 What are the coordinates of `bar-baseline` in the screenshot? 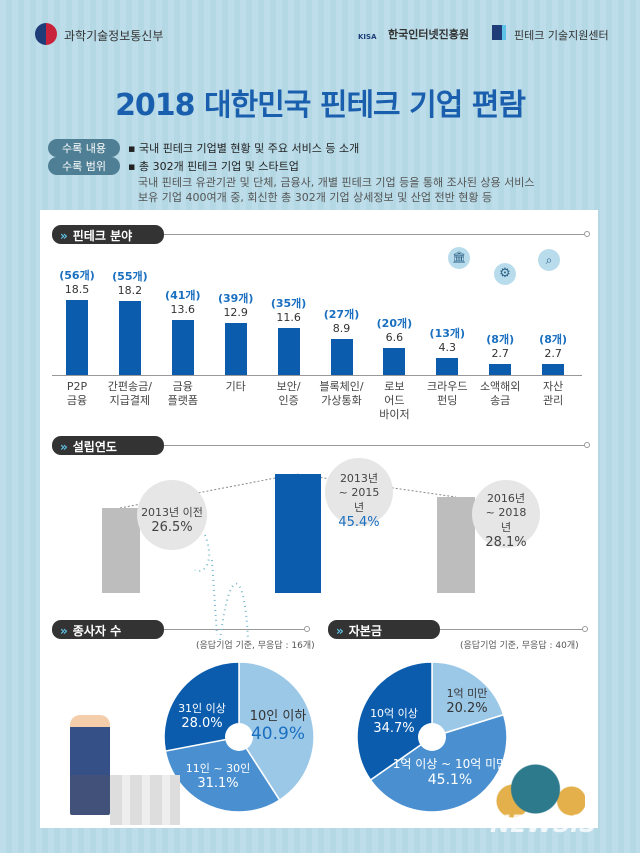 It's located at (317, 375).